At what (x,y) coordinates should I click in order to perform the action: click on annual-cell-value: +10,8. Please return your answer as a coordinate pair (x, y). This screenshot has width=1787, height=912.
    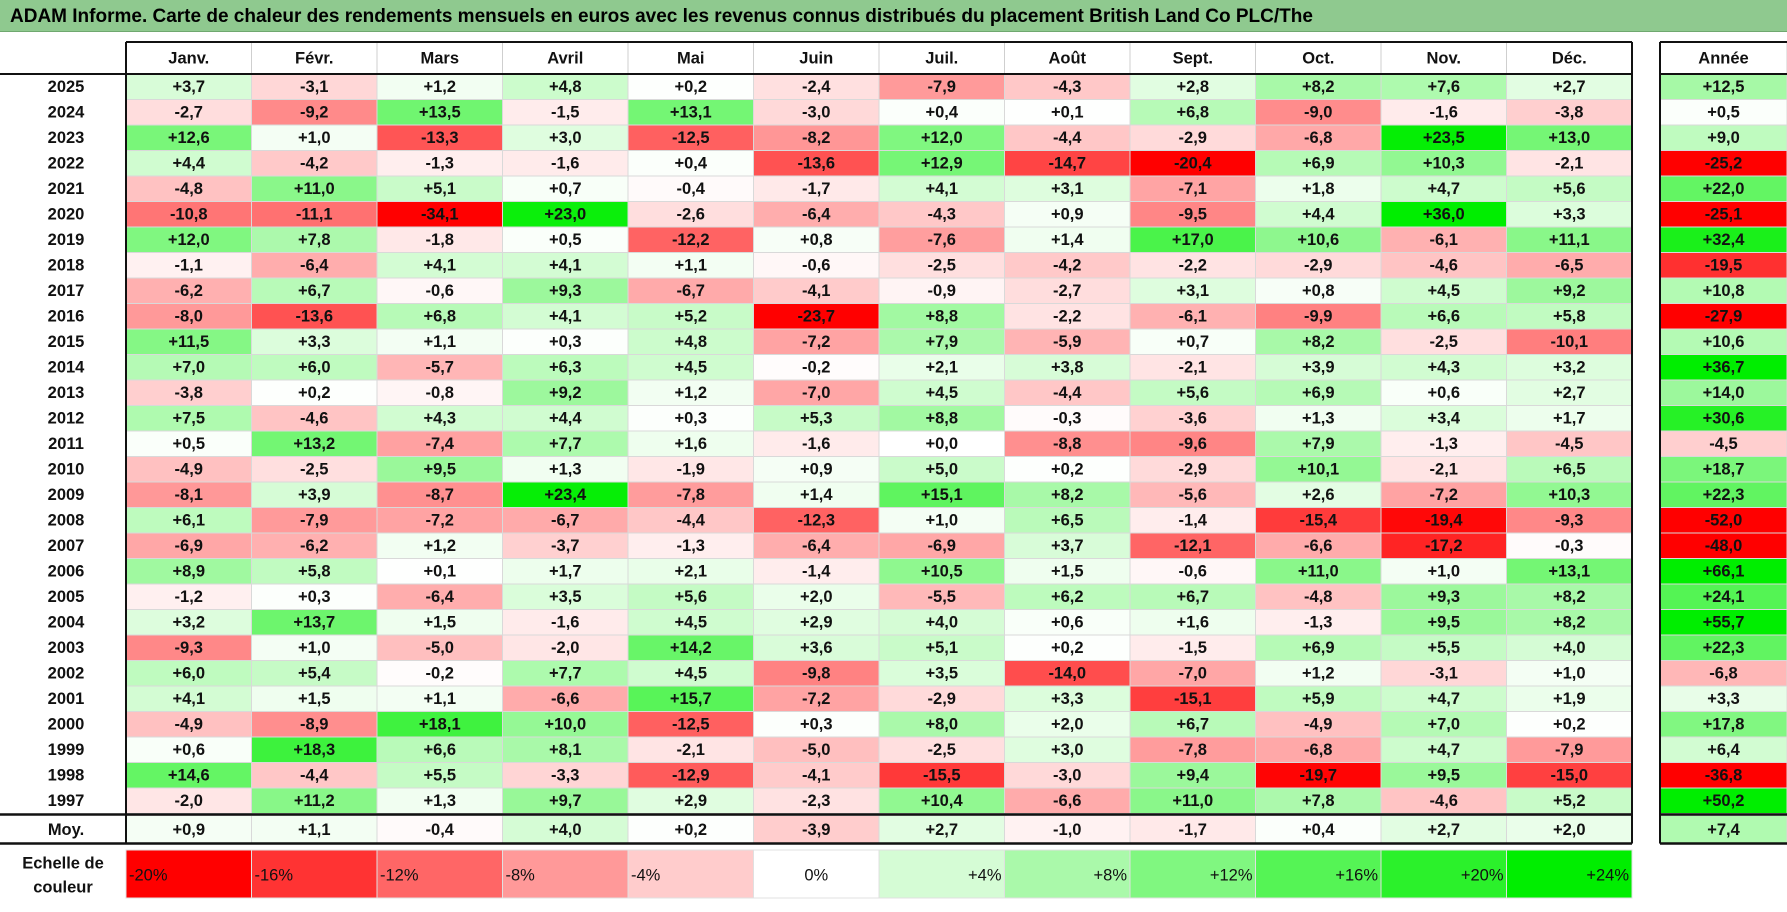
    Looking at the image, I should click on (1724, 291).